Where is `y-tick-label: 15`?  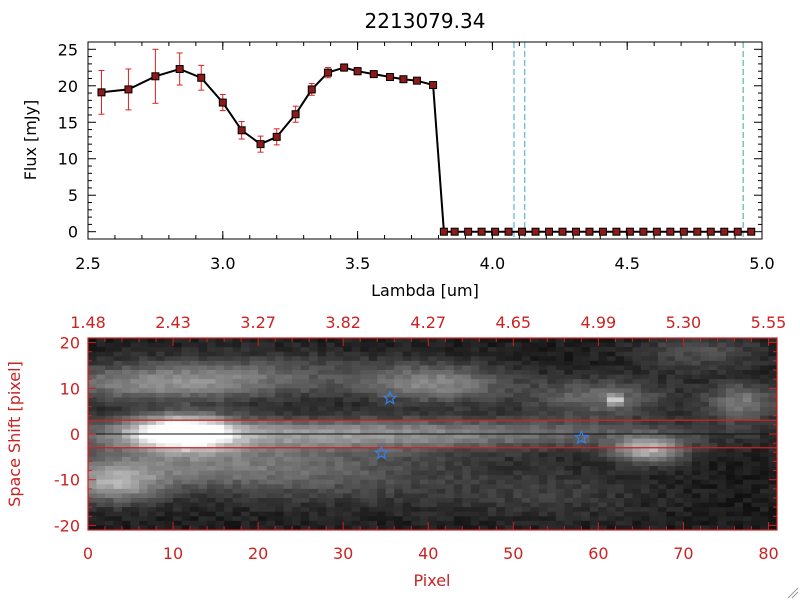 y-tick-label: 15 is located at coordinates (68, 122).